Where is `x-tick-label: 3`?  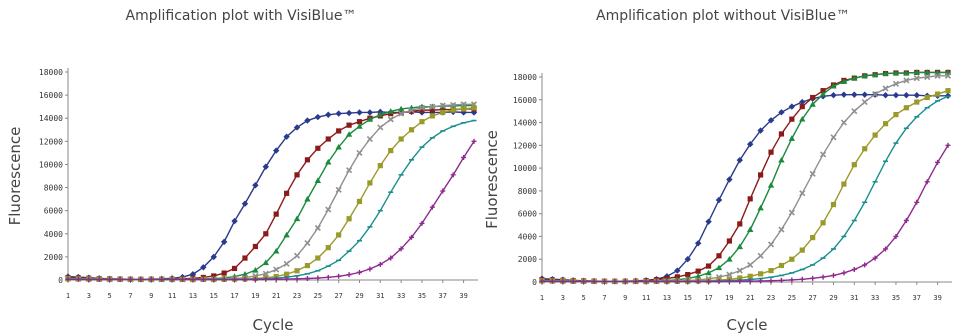
x-tick-label: 3 is located at coordinates (563, 298).